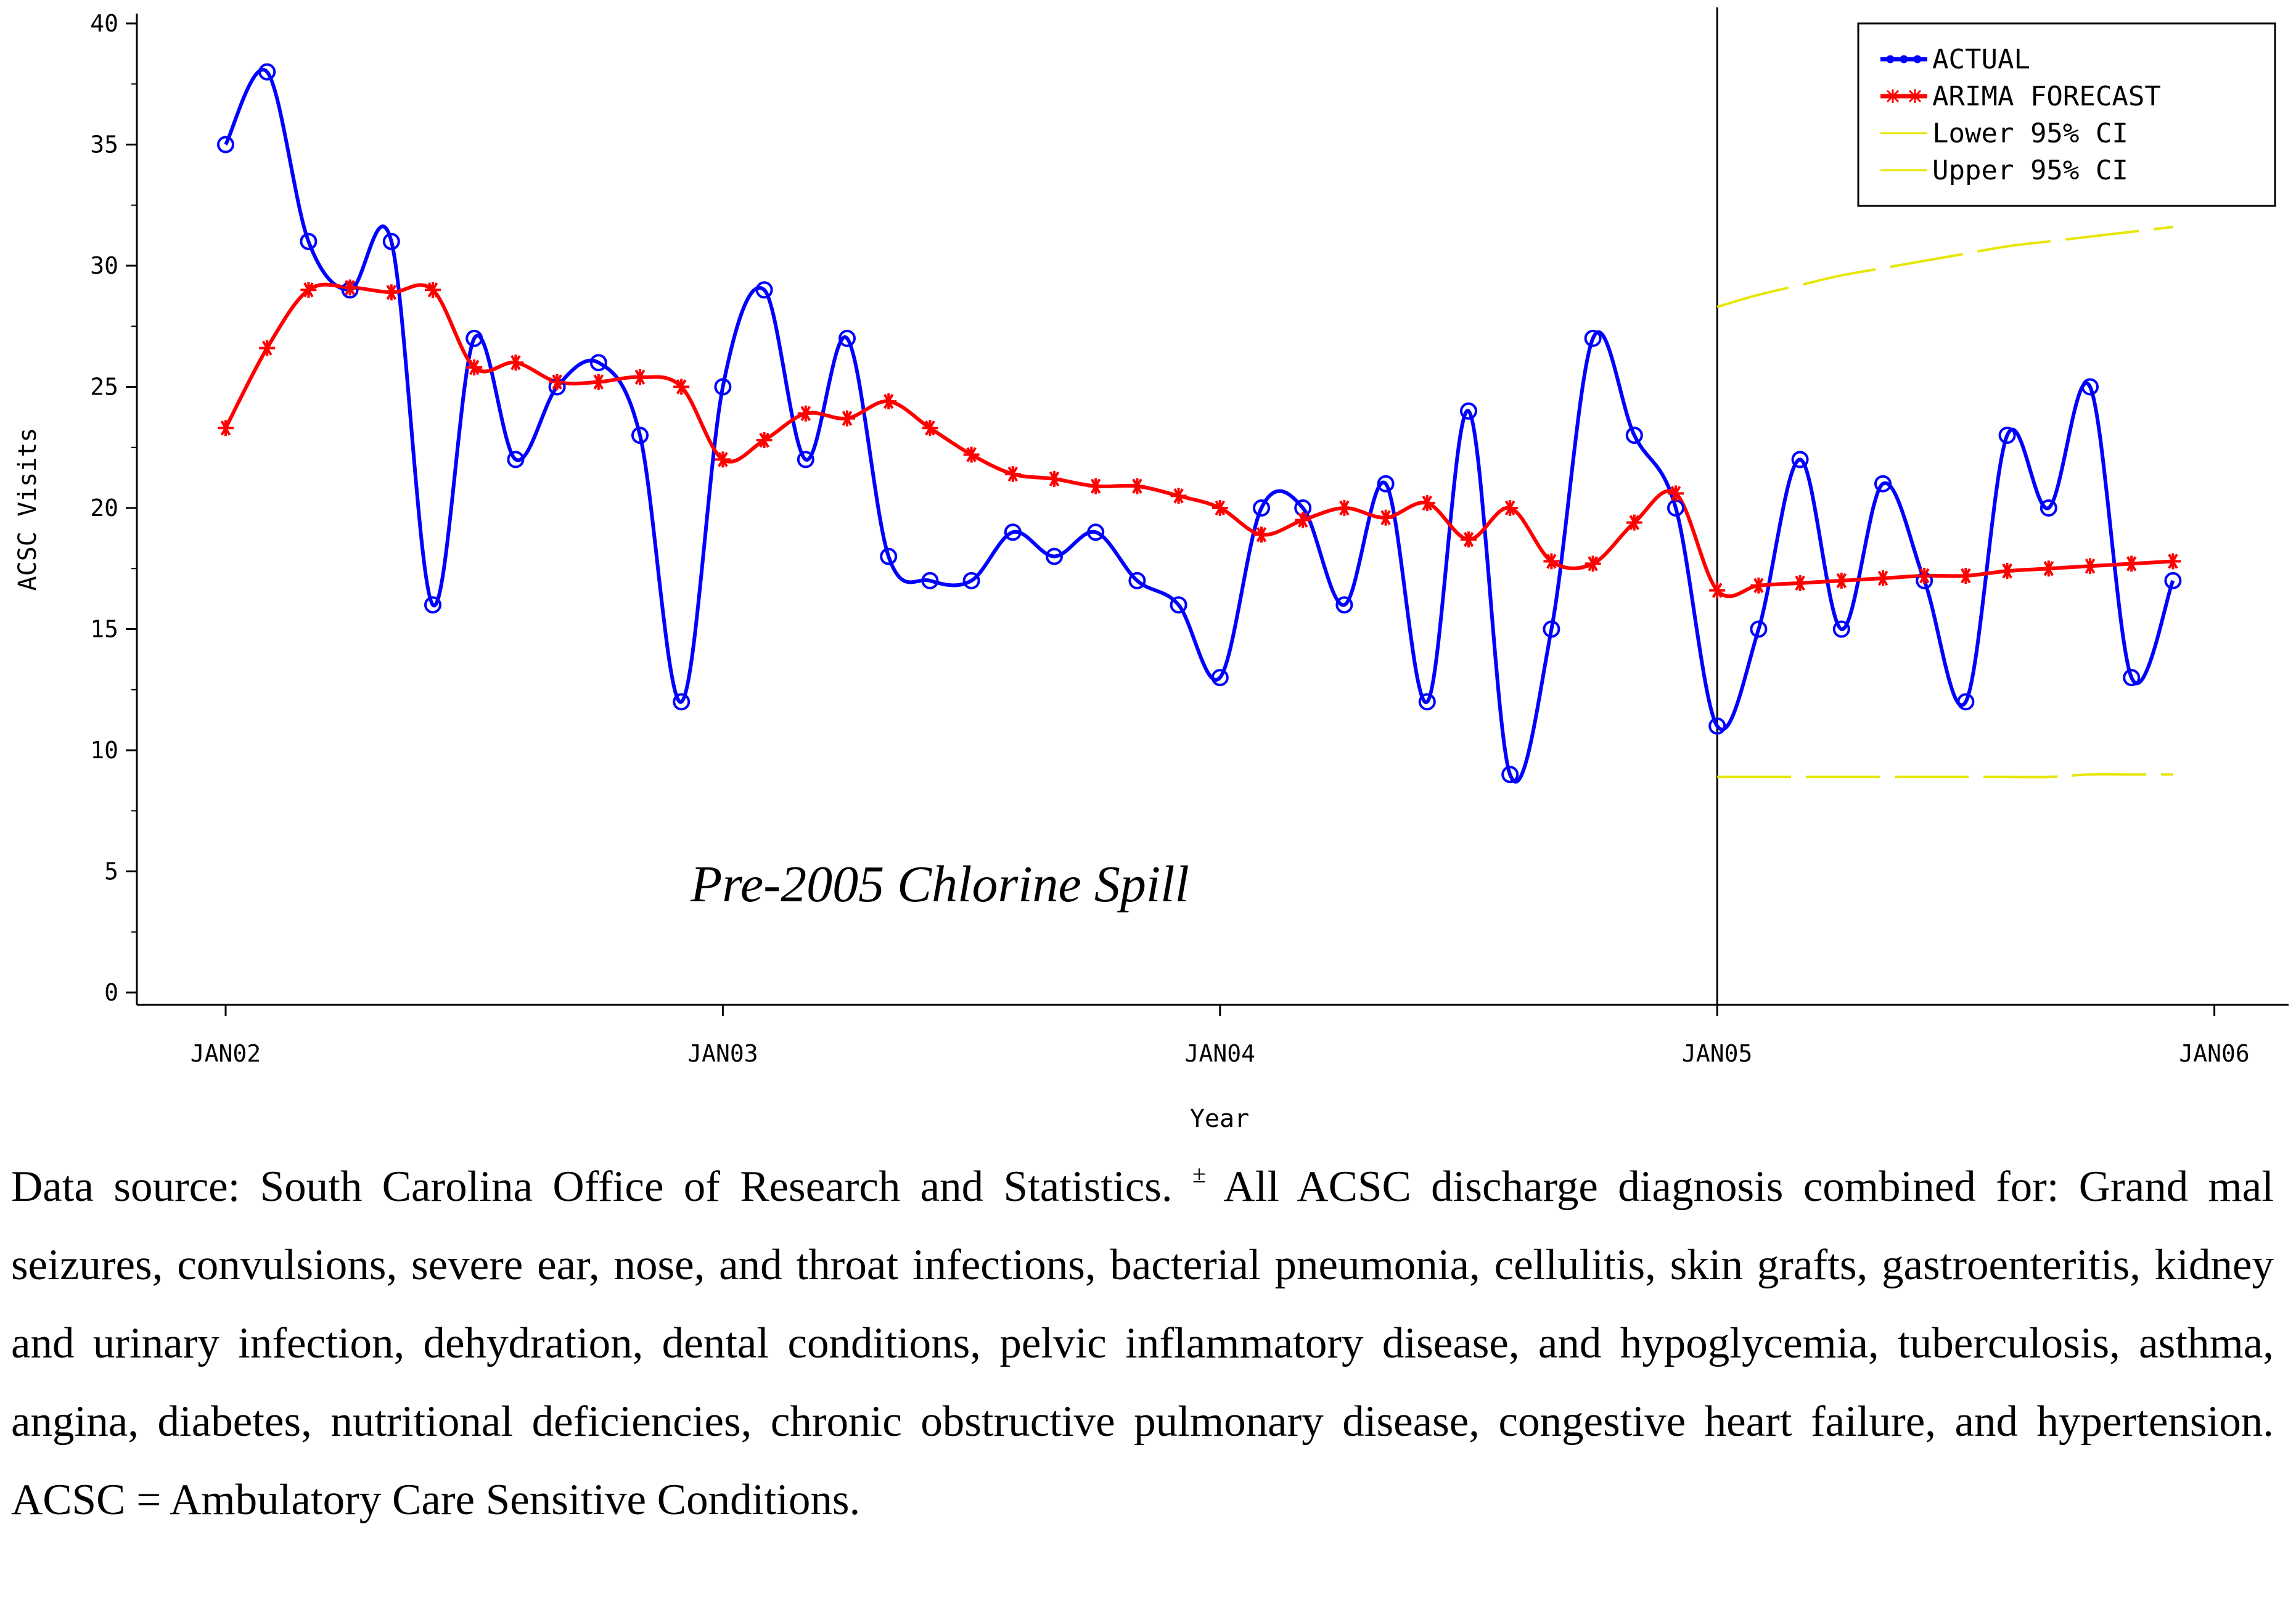 The image size is (2296, 1601). What do you see at coordinates (1945, 775) in the screenshot?
I see `lower-95-ci-line` at bounding box center [1945, 775].